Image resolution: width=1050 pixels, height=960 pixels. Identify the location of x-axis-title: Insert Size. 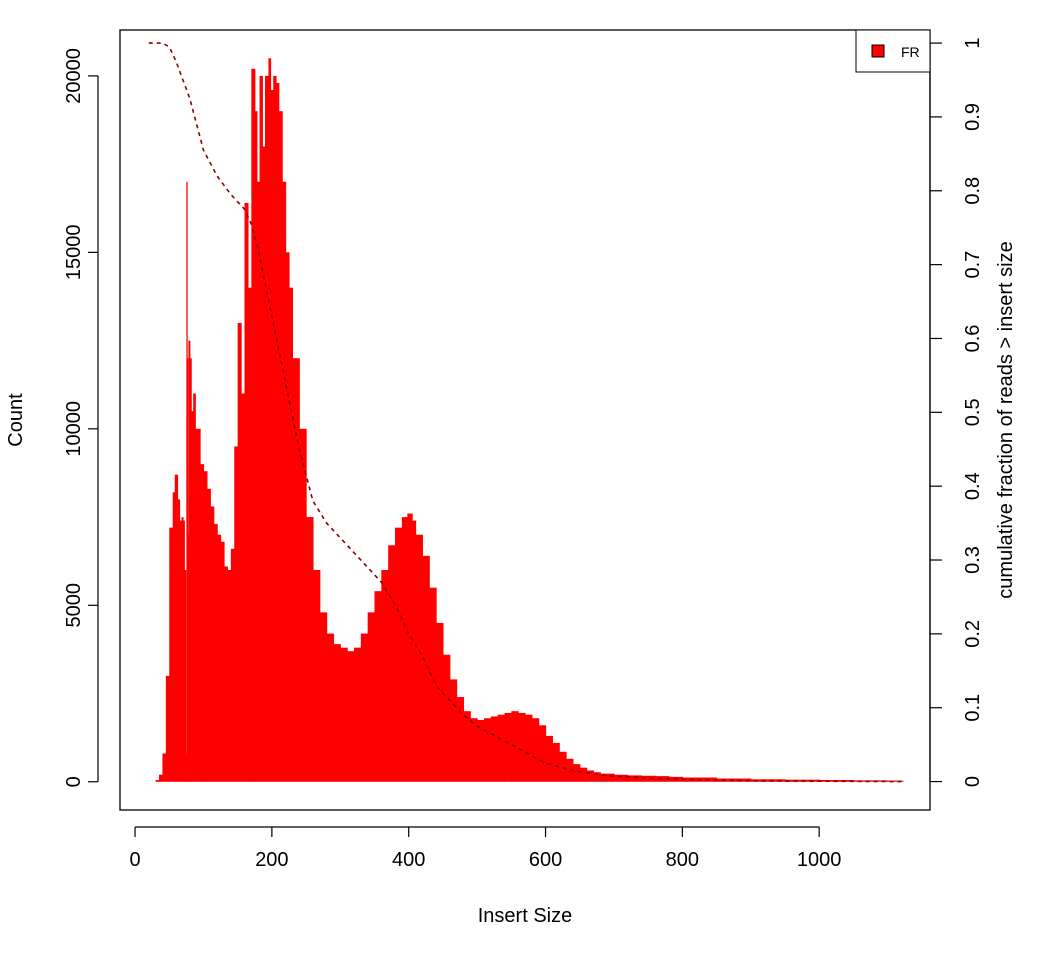
(525, 916).